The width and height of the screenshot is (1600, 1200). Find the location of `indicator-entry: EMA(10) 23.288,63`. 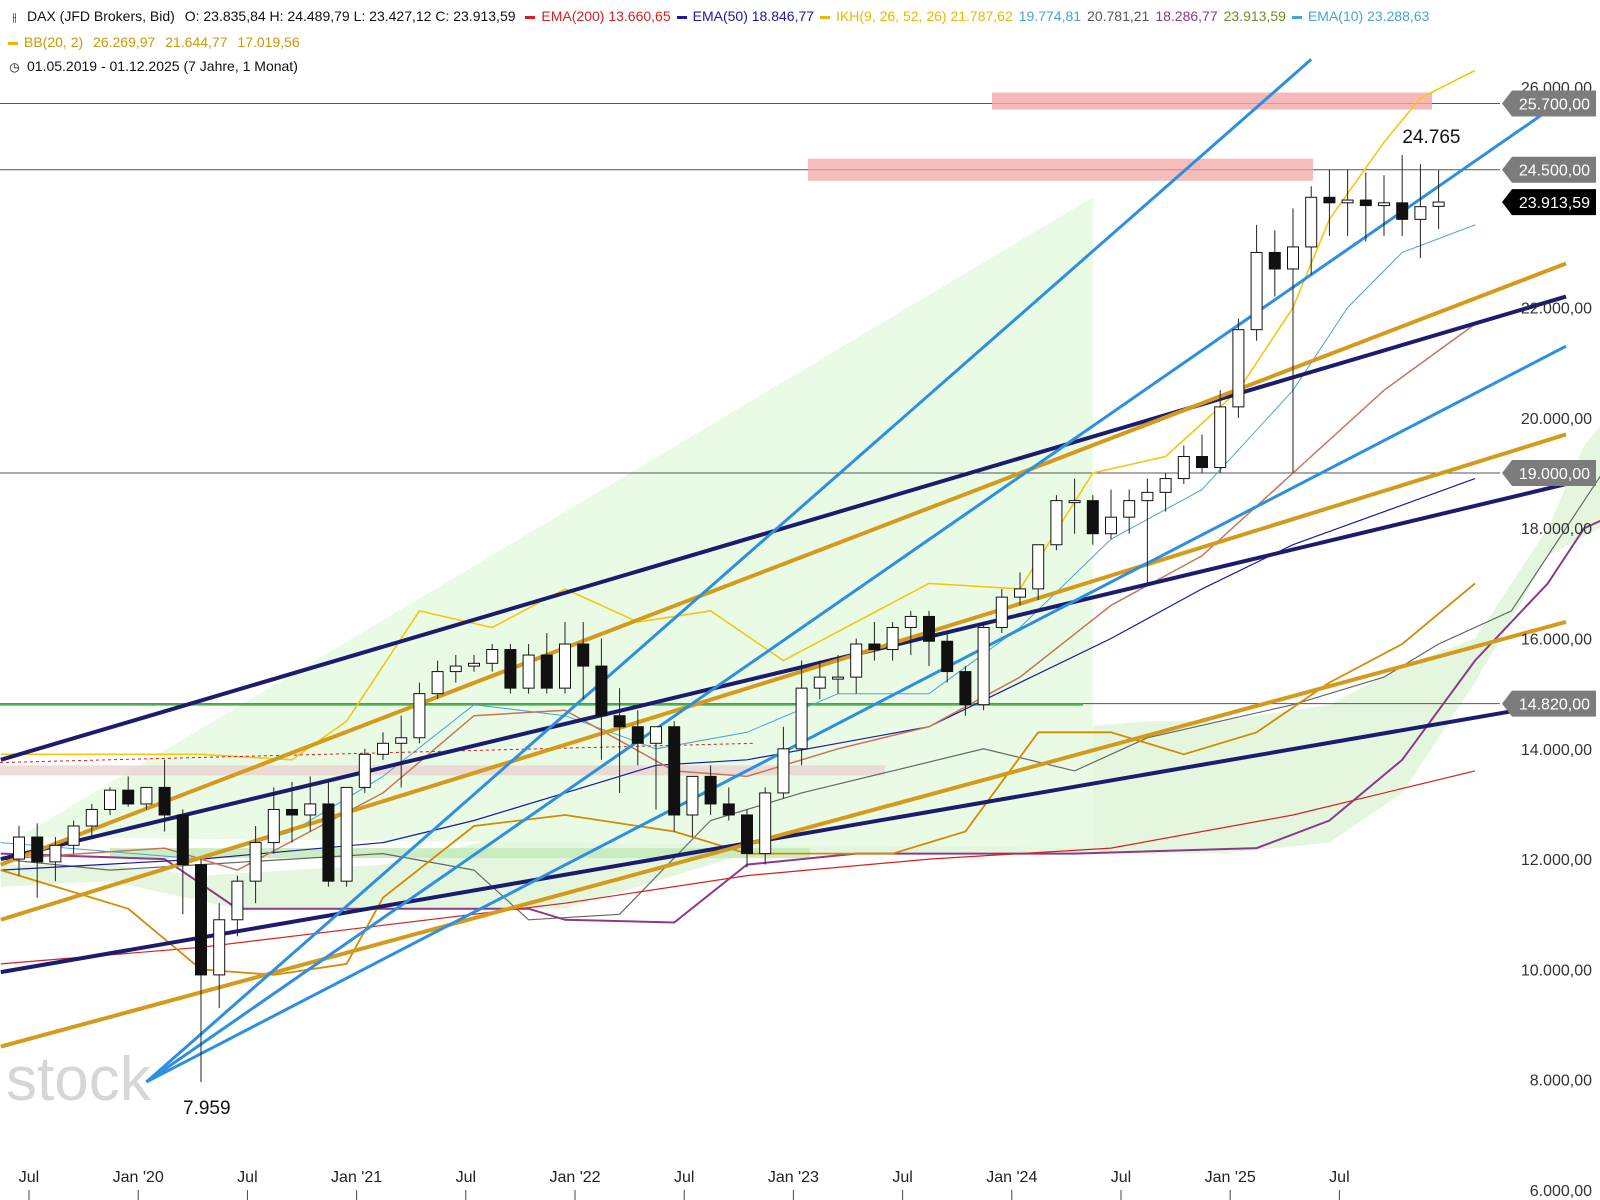

indicator-entry: EMA(10) 23.288,63 is located at coordinates (1360, 16).